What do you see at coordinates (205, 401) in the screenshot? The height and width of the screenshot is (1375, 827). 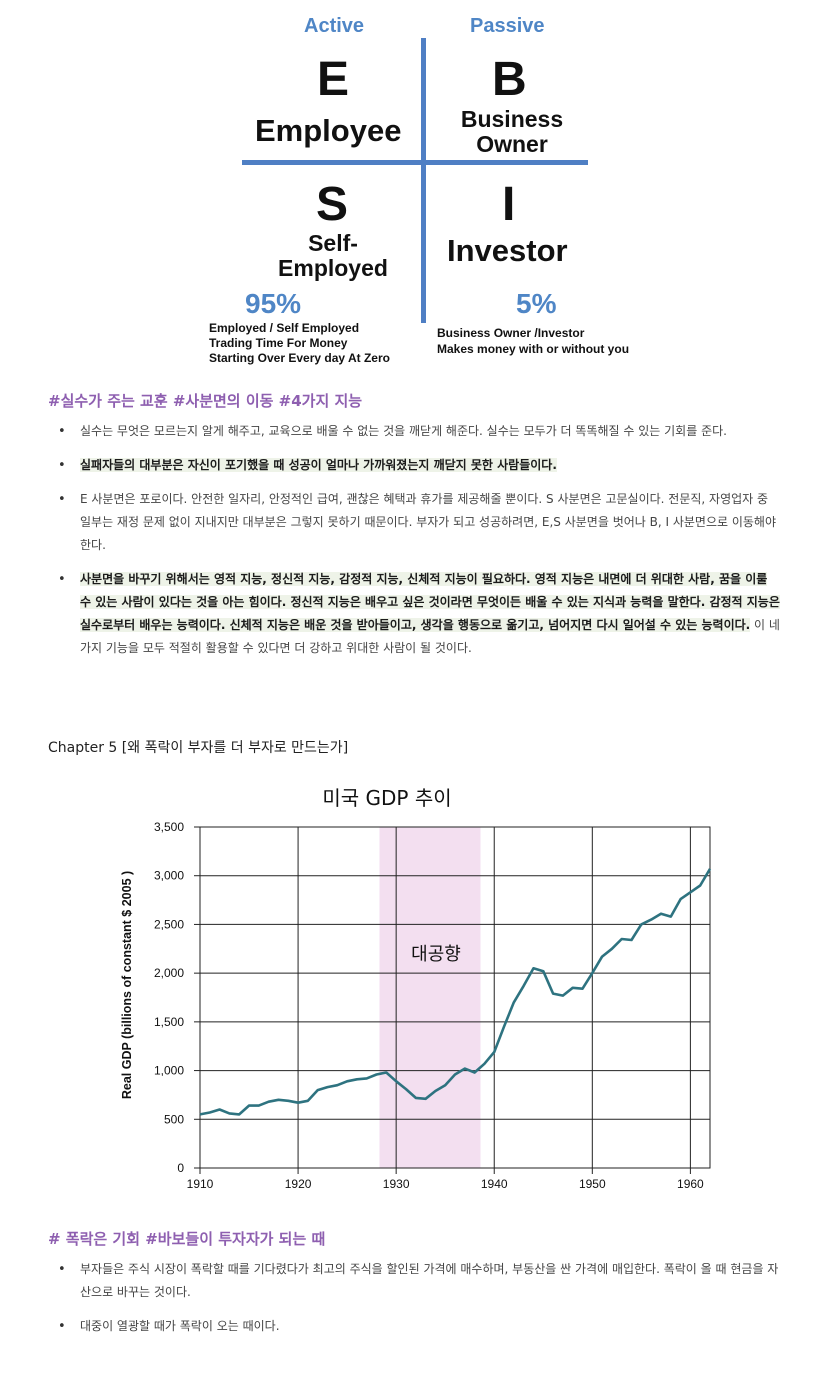 I see `section1-hashtags: #실수가 주는 교훈 #사분면의 이동 #4가지 지능` at bounding box center [205, 401].